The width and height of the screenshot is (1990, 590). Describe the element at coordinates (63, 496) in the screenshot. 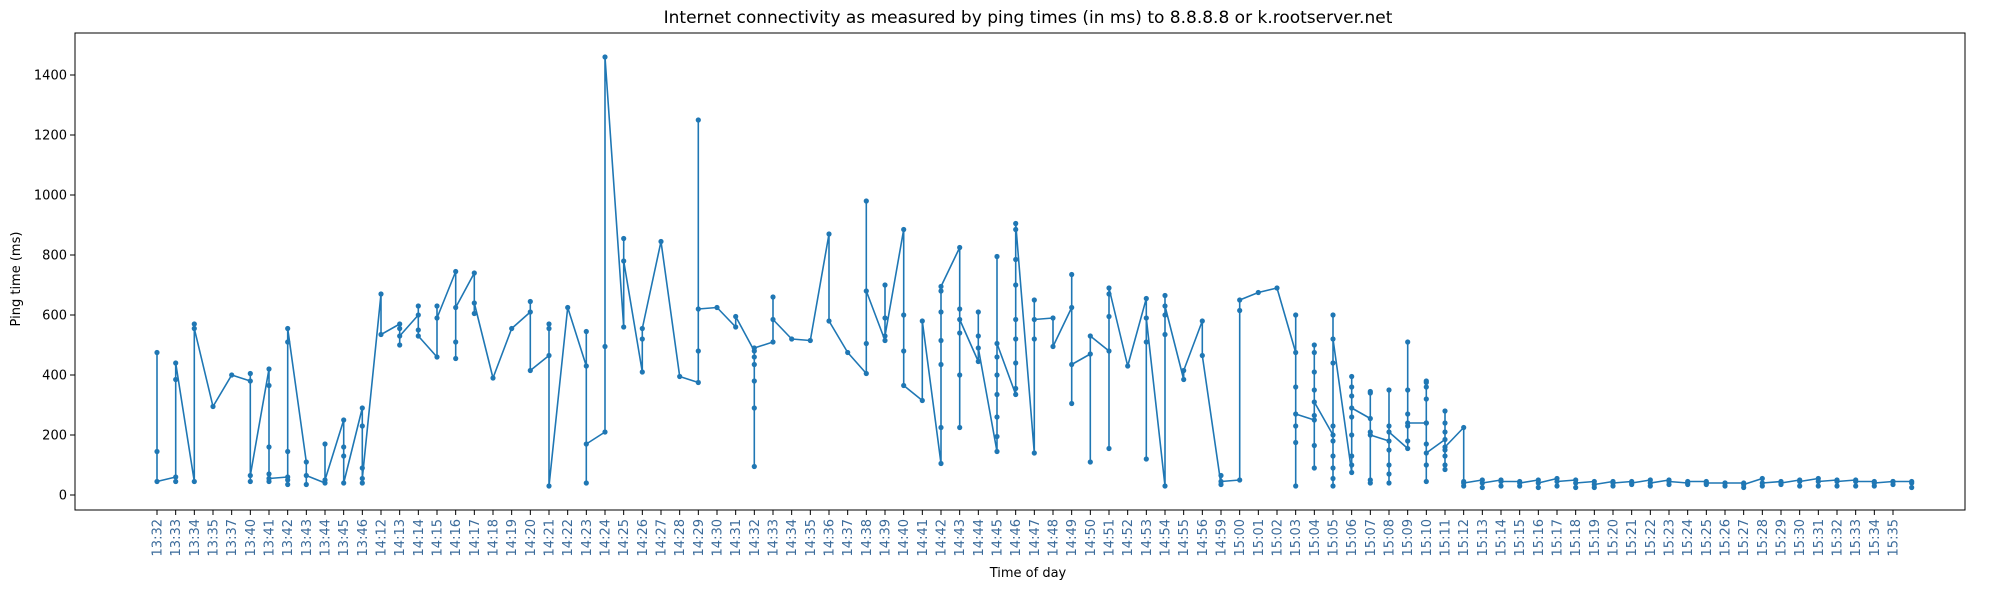

I see `y-tick-label: 0` at that location.